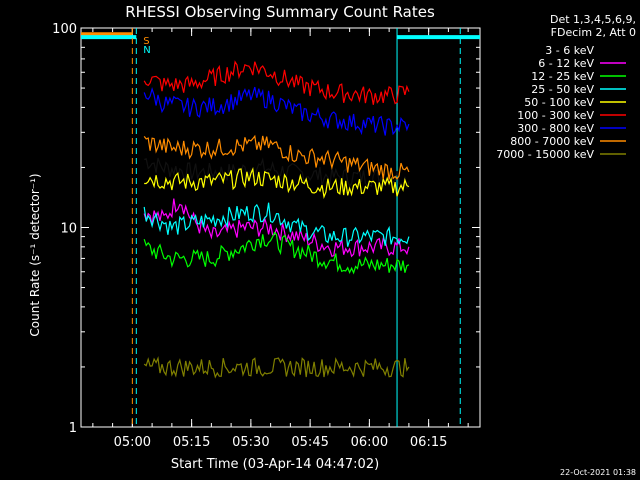  I want to click on legend-label: 25 - 50 keV, so click(562, 89).